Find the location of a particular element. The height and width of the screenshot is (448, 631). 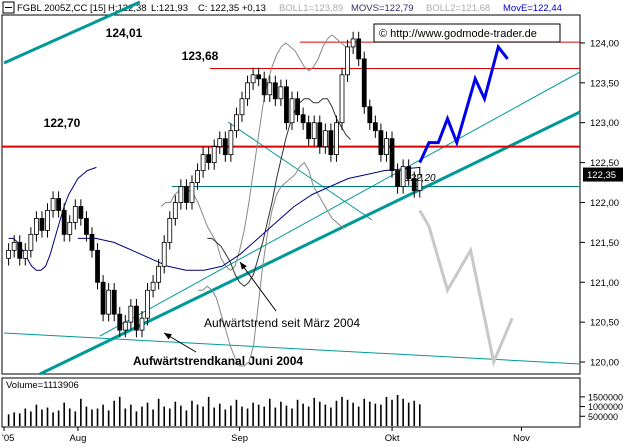

trend-arrow-head is located at coordinates (243, 266).